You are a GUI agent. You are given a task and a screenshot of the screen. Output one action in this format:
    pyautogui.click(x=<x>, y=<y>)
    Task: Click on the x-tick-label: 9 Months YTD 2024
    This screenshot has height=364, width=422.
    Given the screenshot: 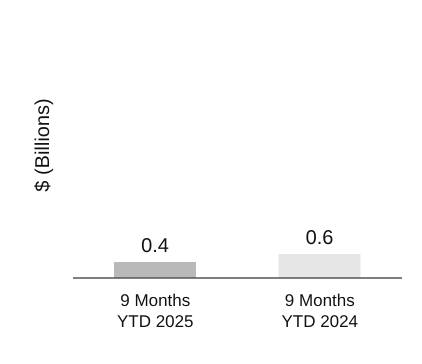 What is the action you would take?
    pyautogui.click(x=319, y=311)
    